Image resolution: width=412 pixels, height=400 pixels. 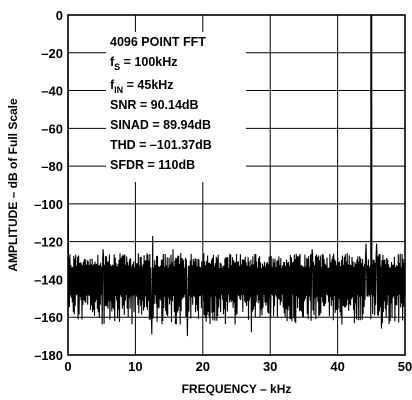 What do you see at coordinates (52, 53) in the screenshot?
I see `y-tick-label: –20` at bounding box center [52, 53].